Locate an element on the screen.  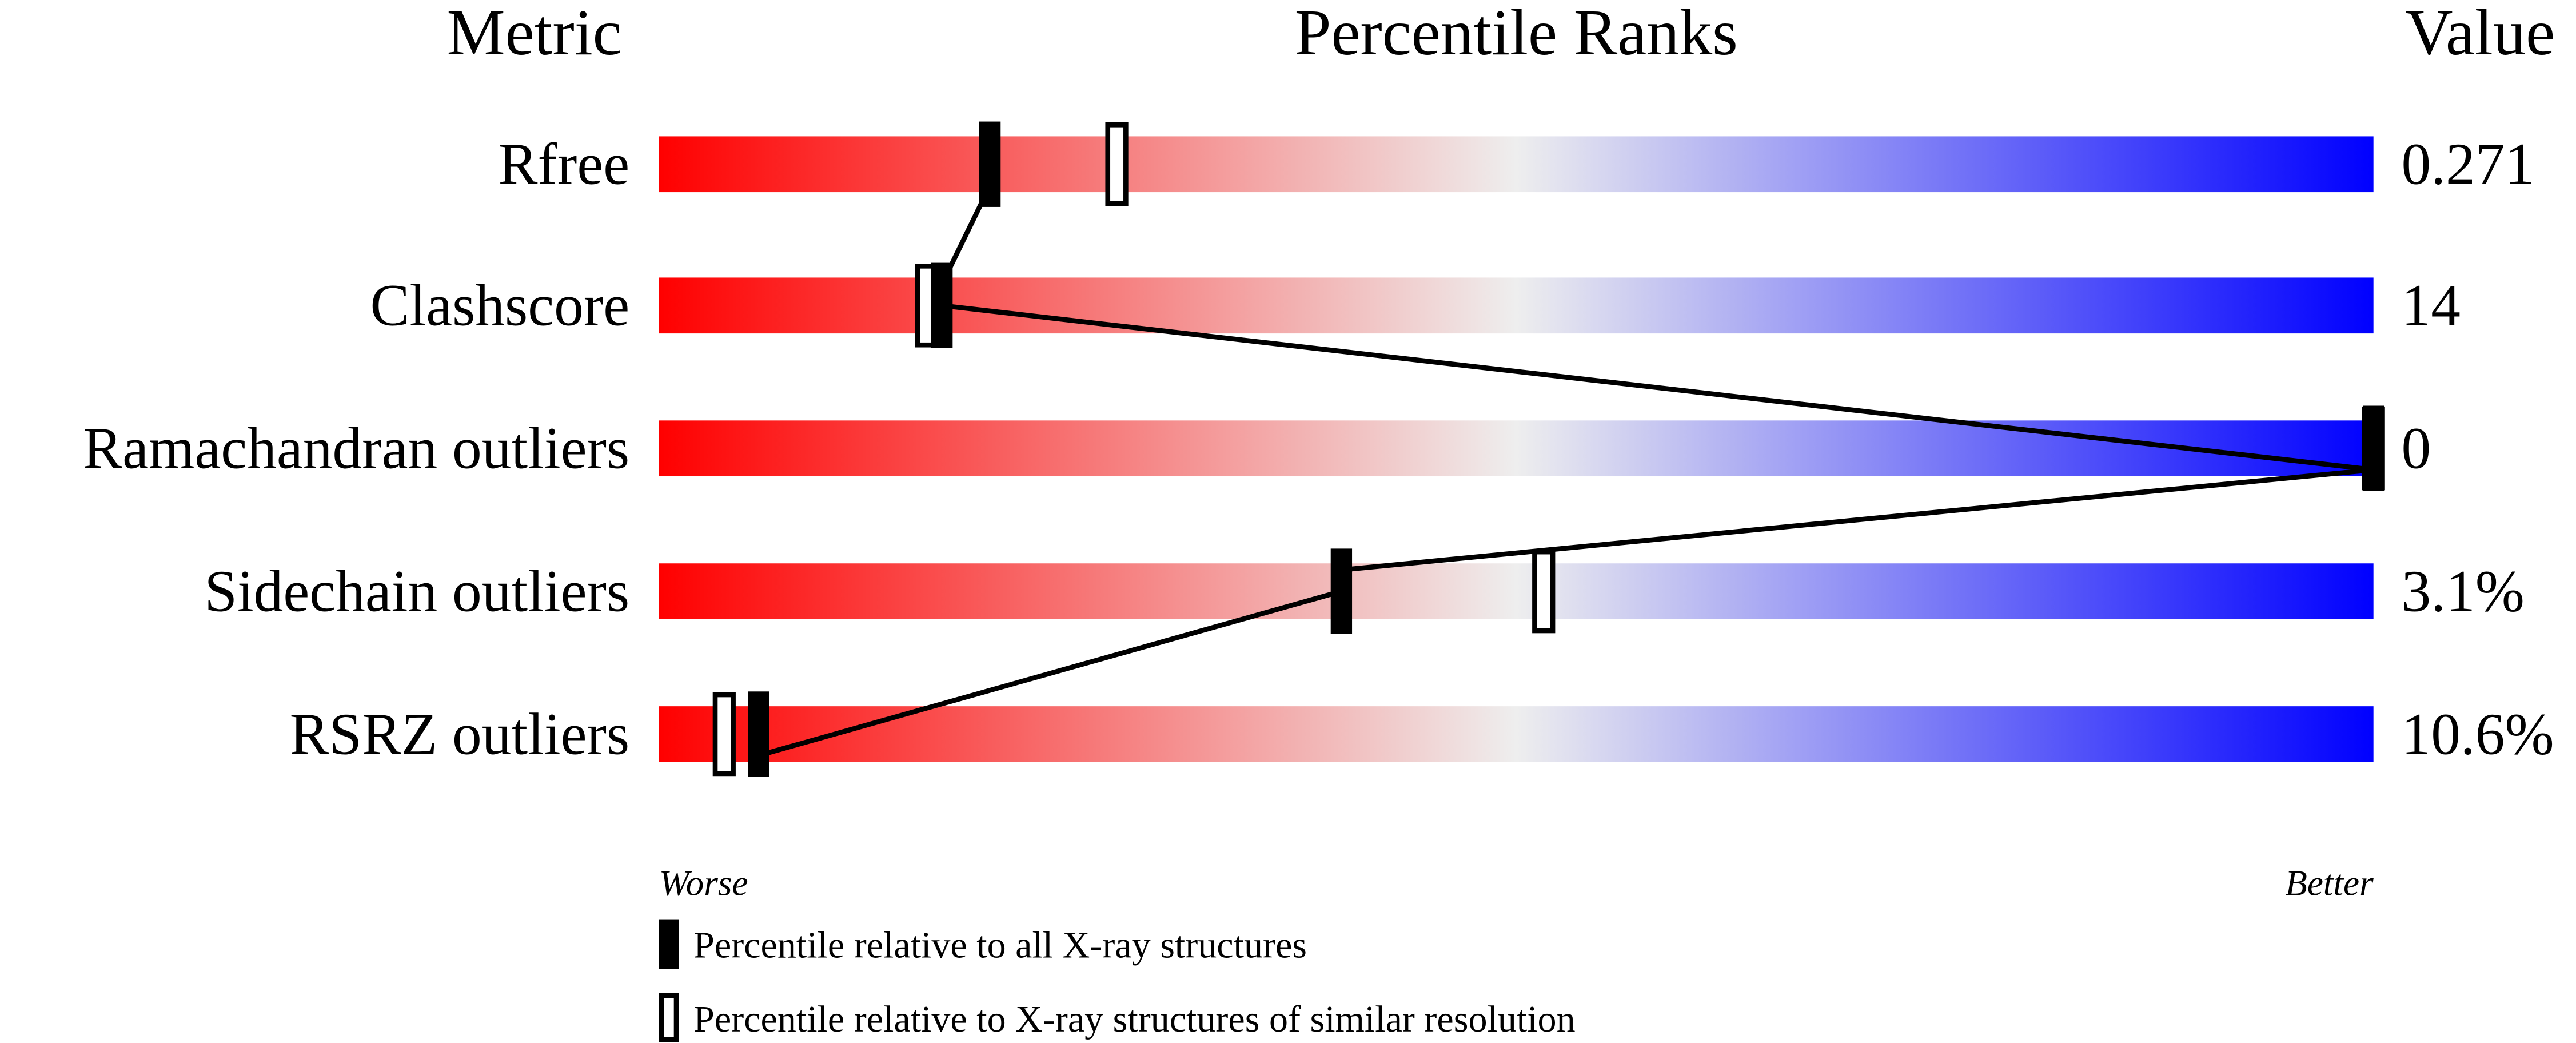
header-value: Value is located at coordinates (2481, 34).